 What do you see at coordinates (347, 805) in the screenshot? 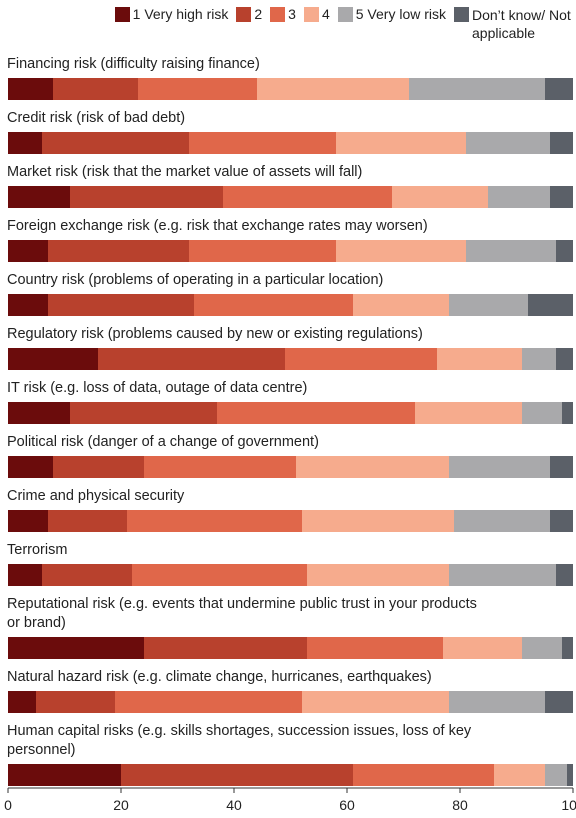
I see `x-tick-label: 60` at bounding box center [347, 805].